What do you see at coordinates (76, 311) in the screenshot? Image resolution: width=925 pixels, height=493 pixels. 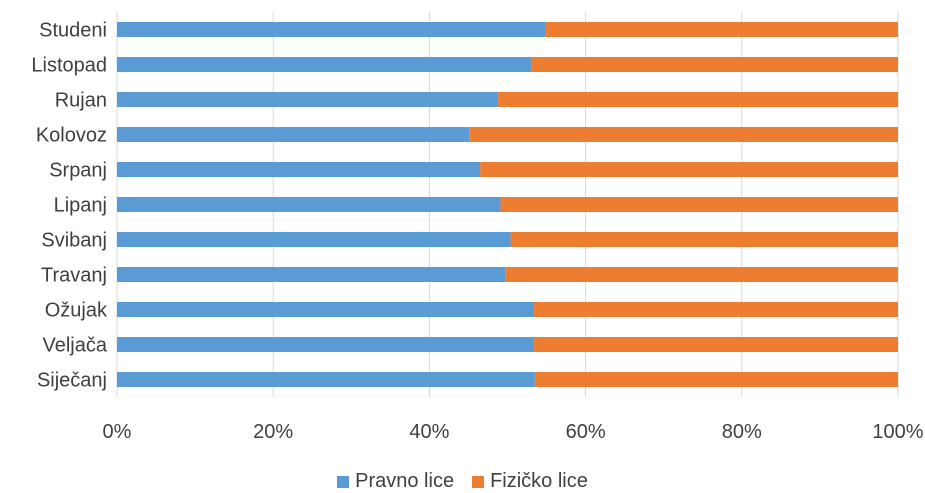 I see `category-label: Ožujak` at bounding box center [76, 311].